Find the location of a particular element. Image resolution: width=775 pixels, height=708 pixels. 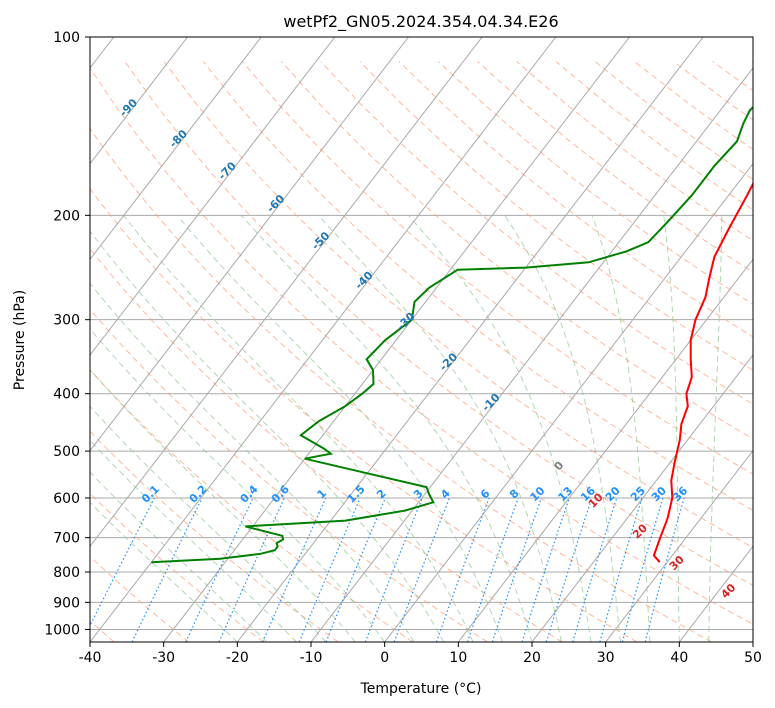

x-tick-label: -40 is located at coordinates (90, 658).